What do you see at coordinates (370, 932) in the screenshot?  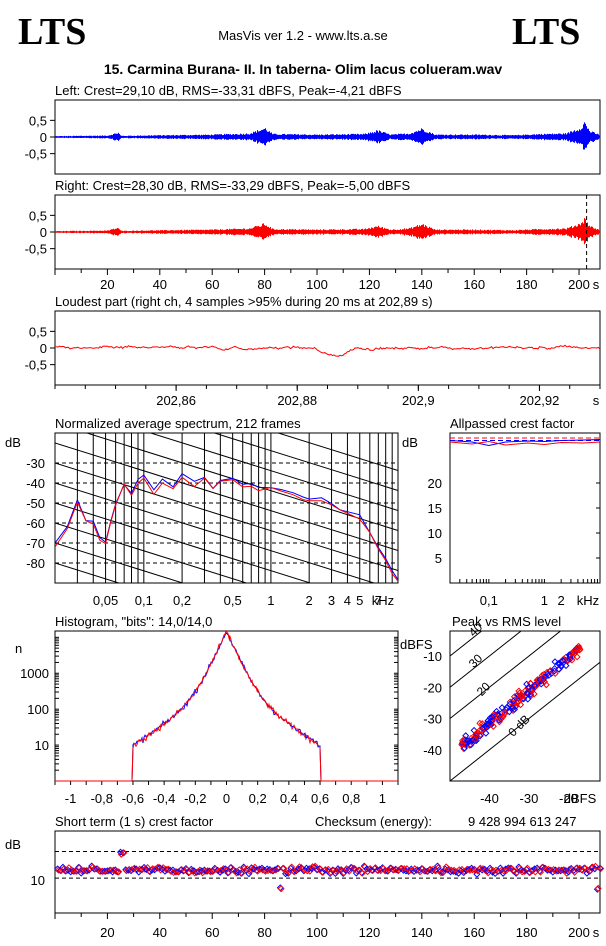 I see `short-term-xtick-label: 120` at bounding box center [370, 932].